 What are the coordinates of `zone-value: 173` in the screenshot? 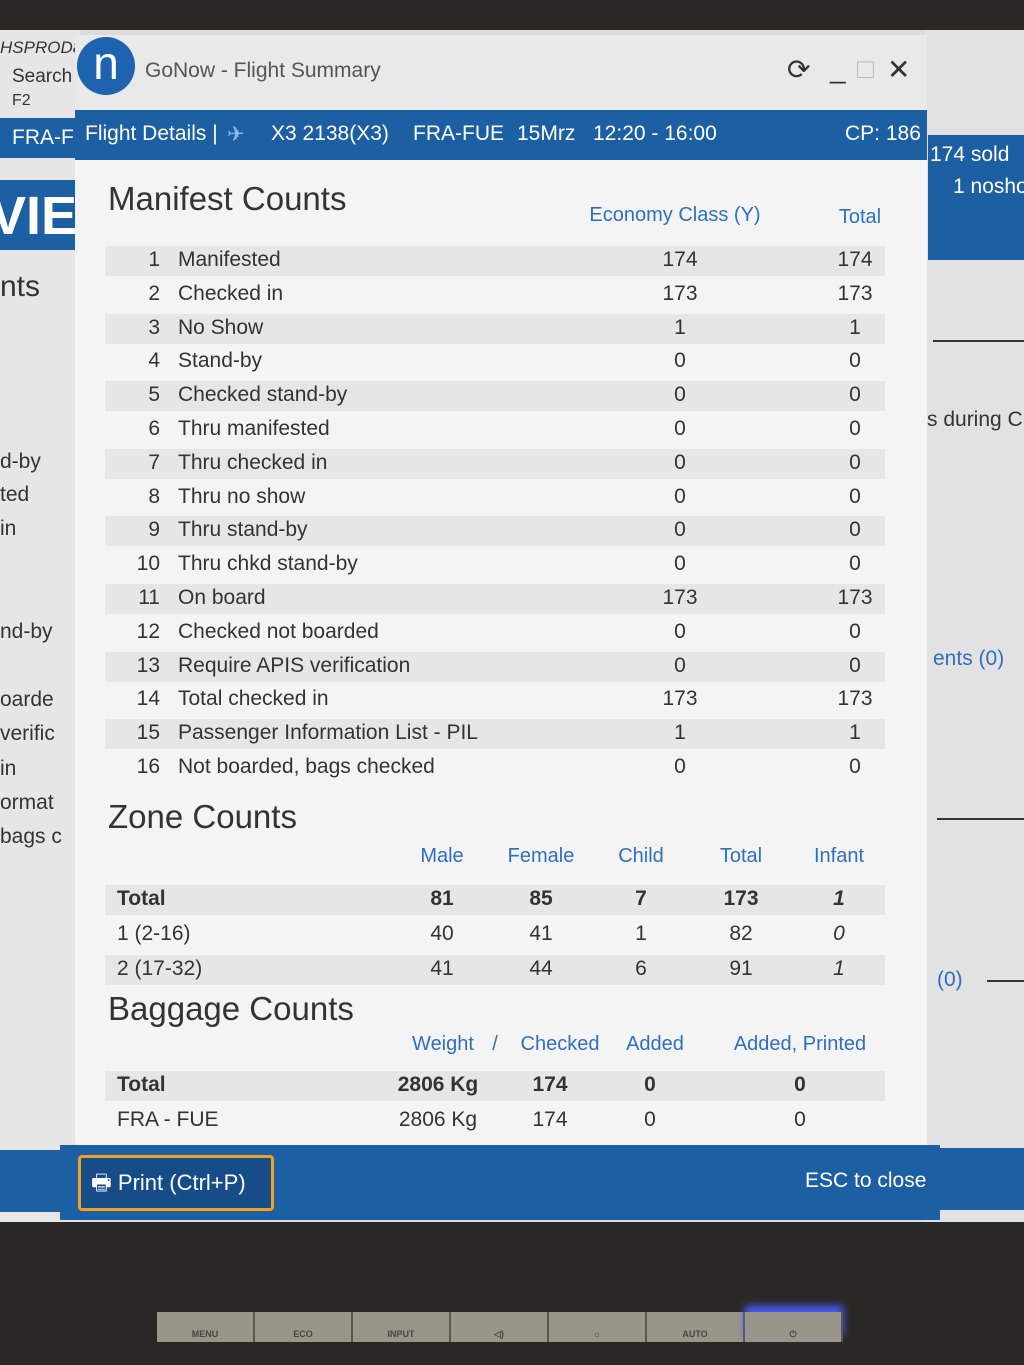 It's located at (741, 898).